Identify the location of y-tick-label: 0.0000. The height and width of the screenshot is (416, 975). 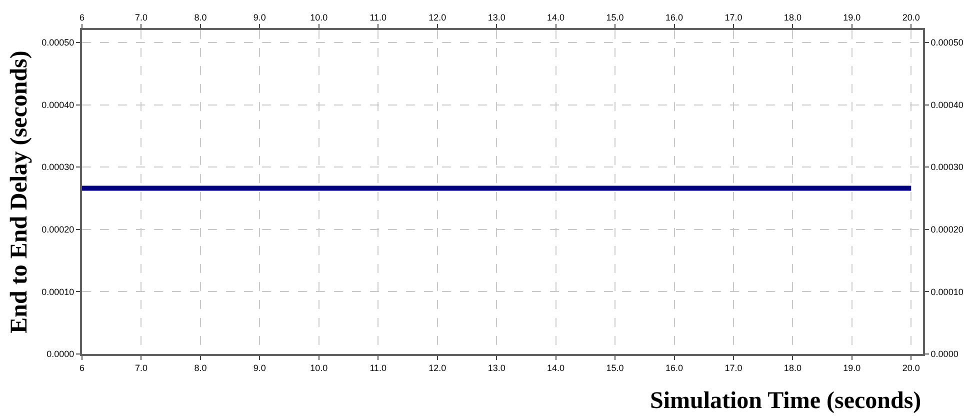
(60, 354).